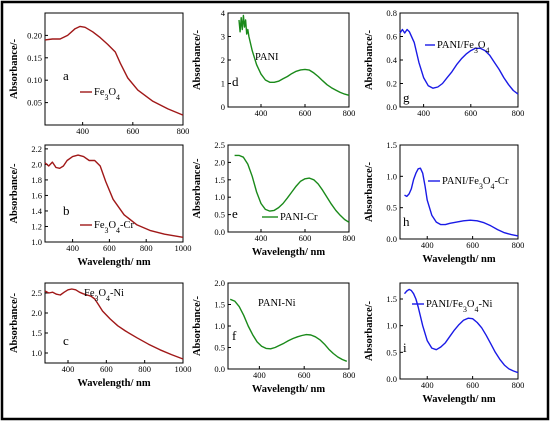 The image size is (550, 426). What do you see at coordinates (36, 211) in the screenshot?
I see `y-tick-label: 1.4` at bounding box center [36, 211].